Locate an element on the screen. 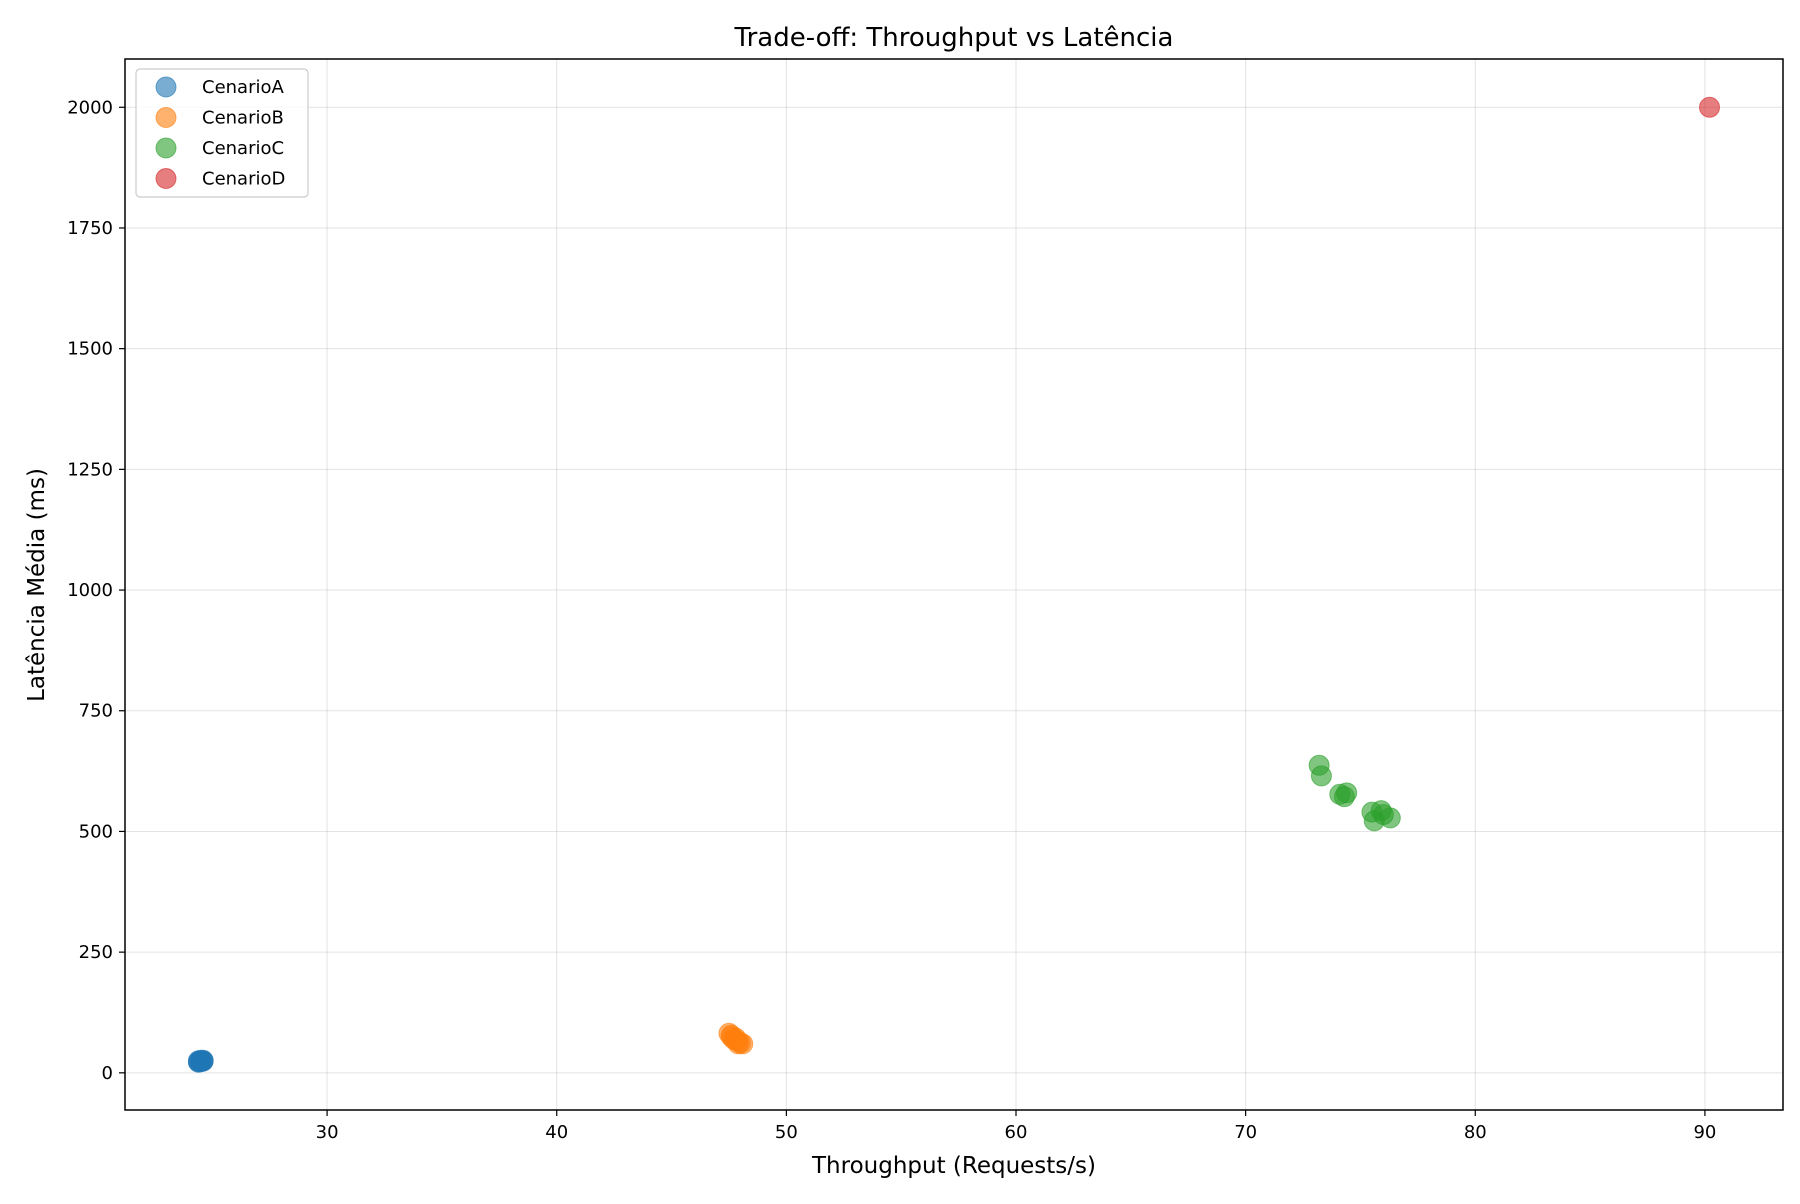 This screenshot has height=1204, width=1800. x-axis-label: Throughput (Requests/s) is located at coordinates (953, 1166).